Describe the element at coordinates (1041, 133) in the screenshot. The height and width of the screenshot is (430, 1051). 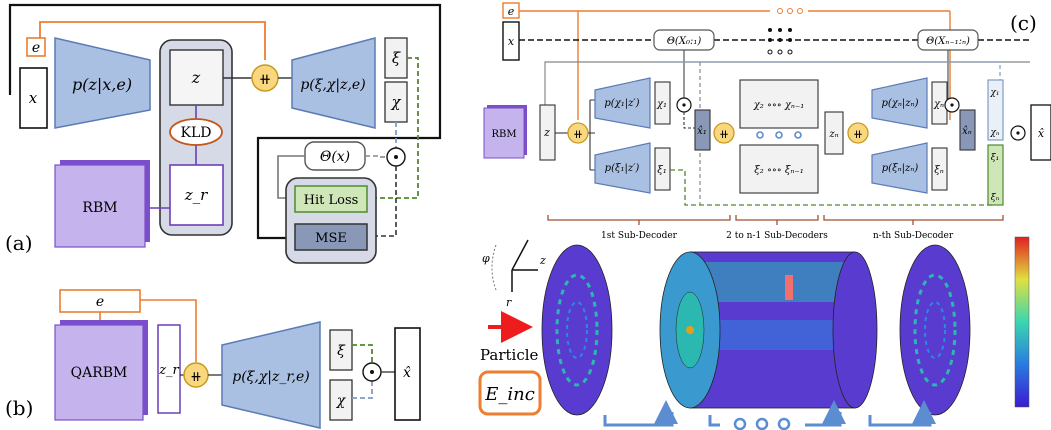
I see `xhat-label-c: x̂` at that location.